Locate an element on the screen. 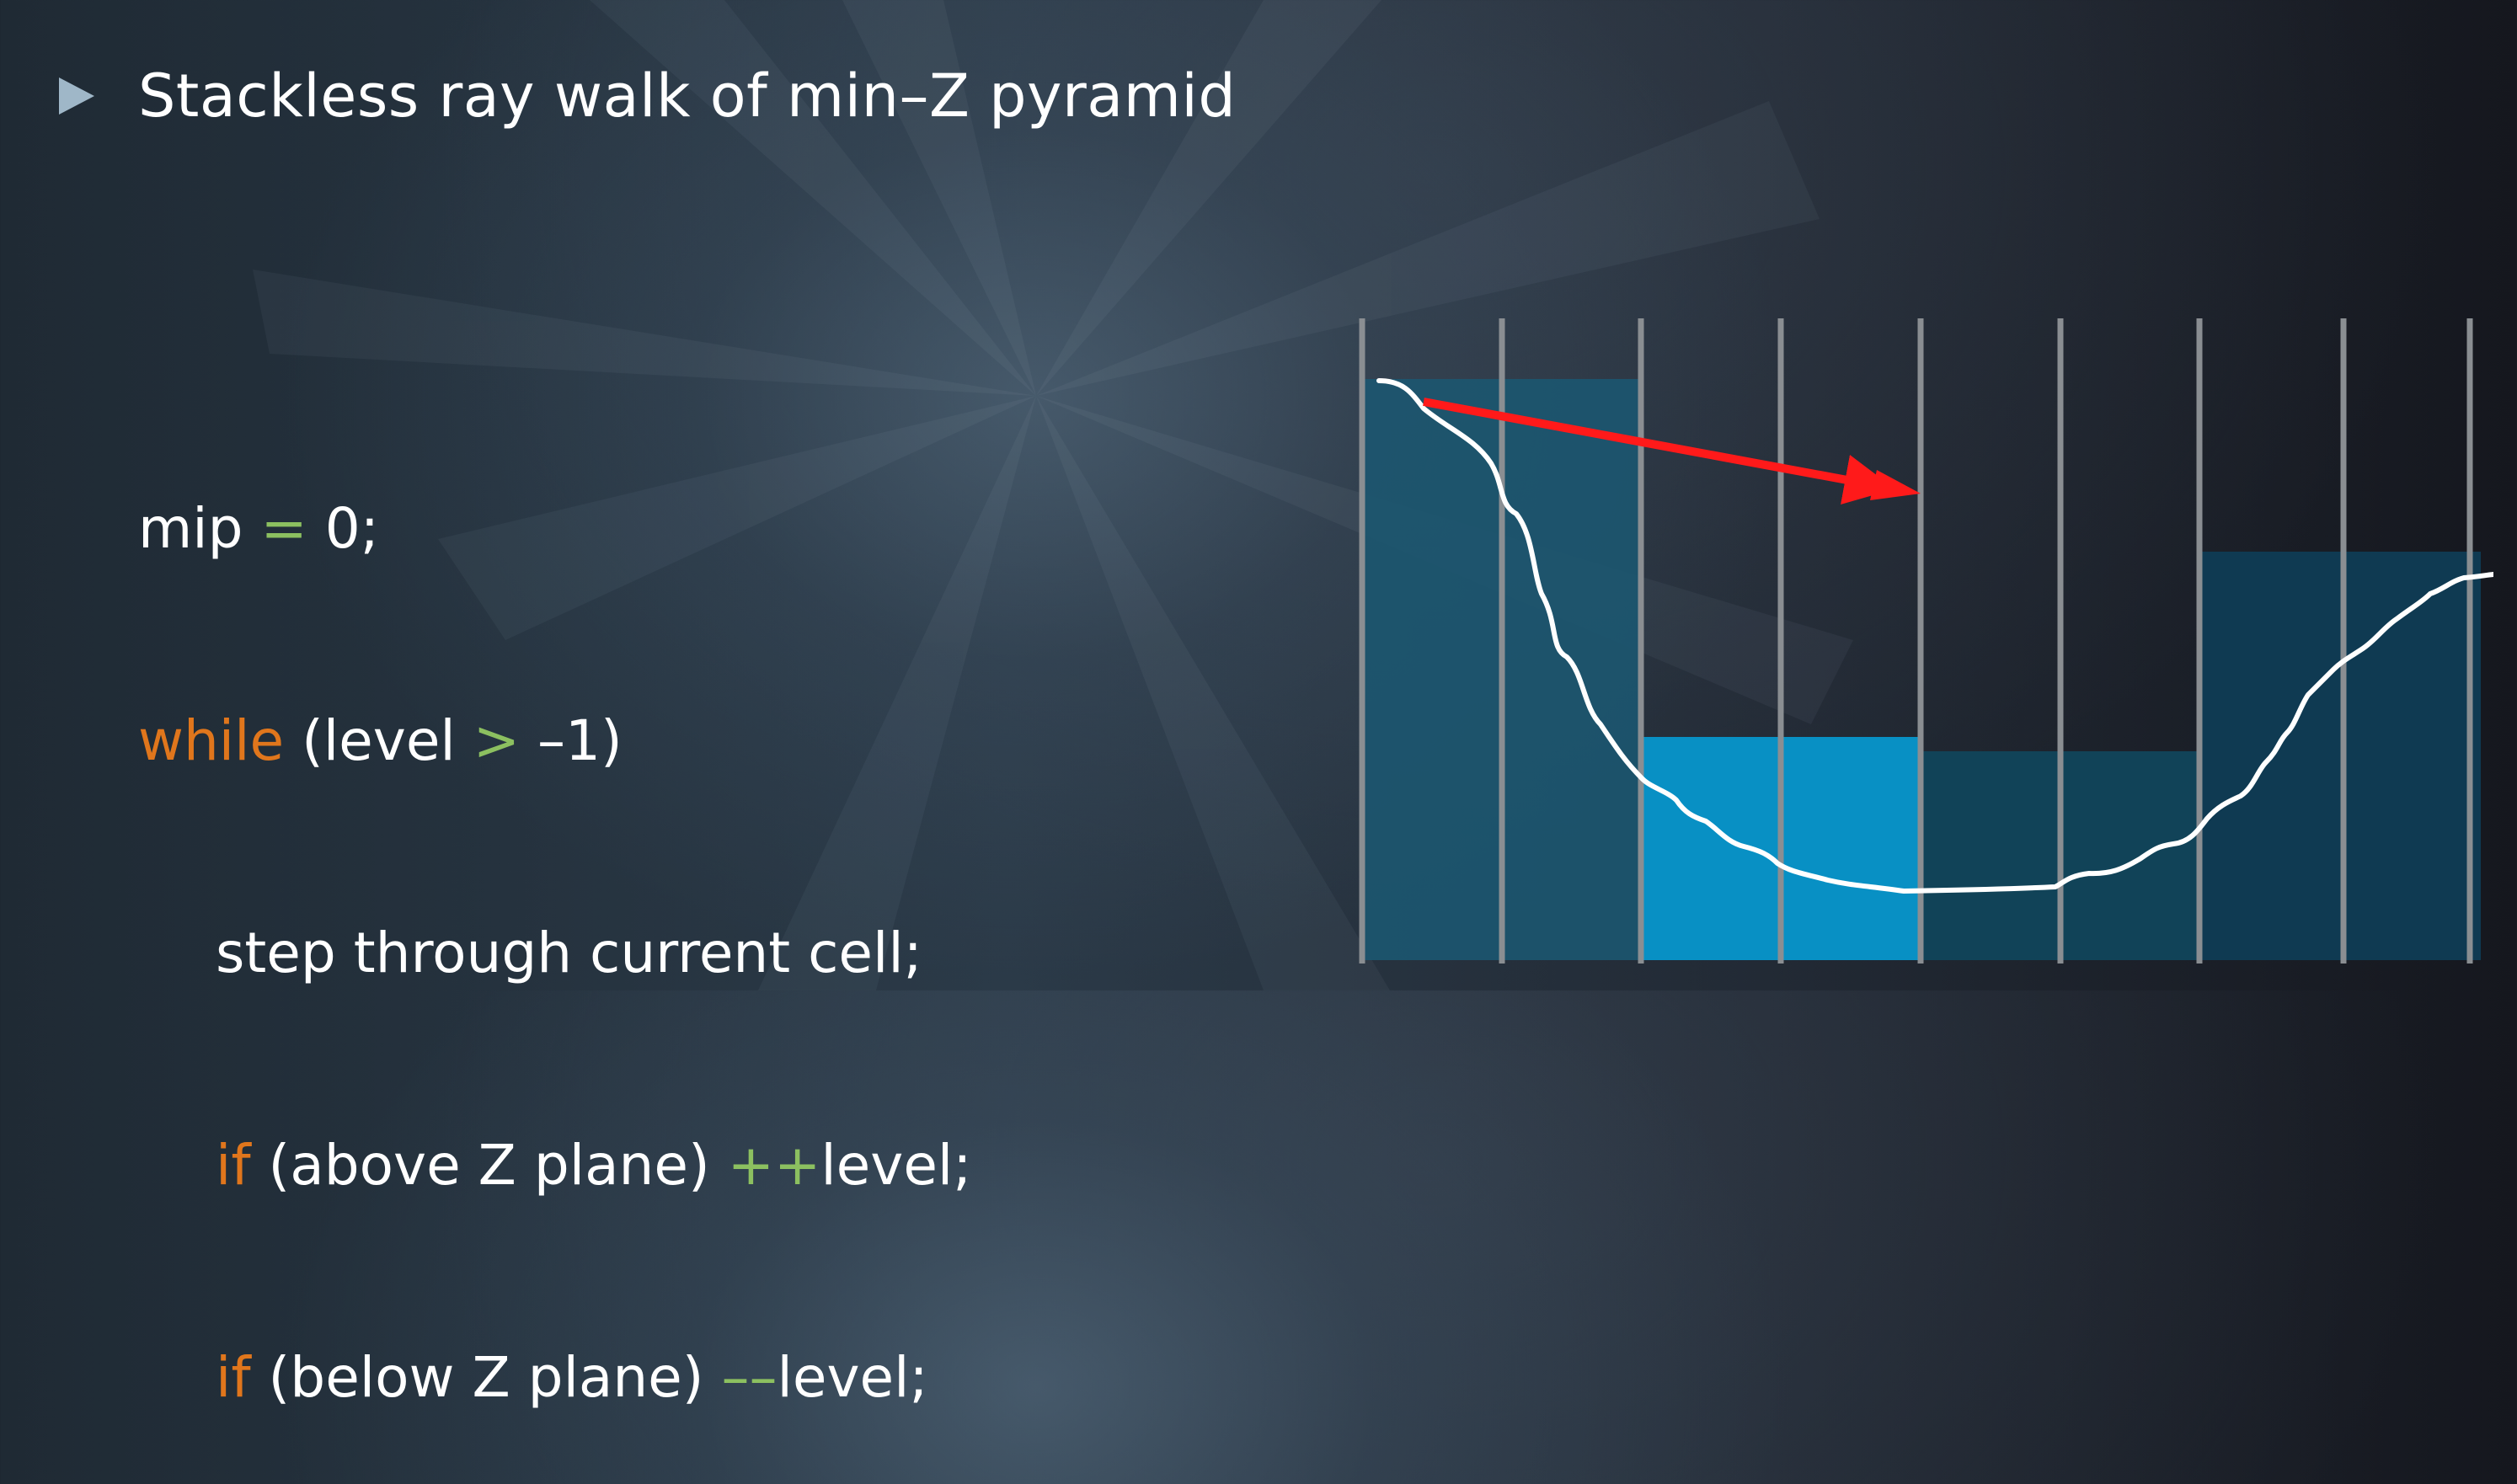  code-line-1: mip = 0; is located at coordinates (555, 529).